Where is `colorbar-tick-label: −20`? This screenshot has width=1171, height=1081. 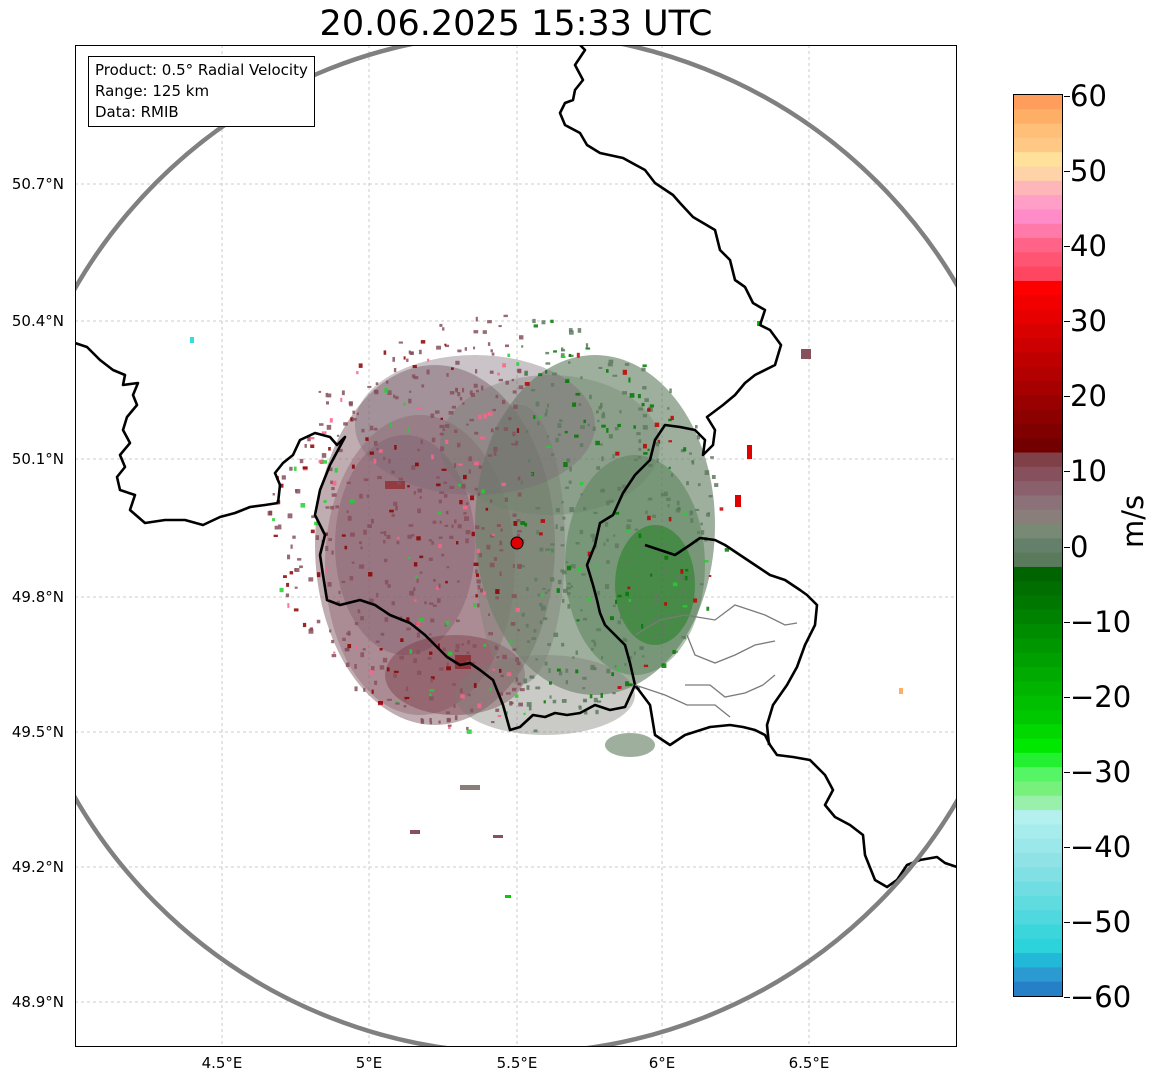
colorbar-tick-label: −20 is located at coordinates (1101, 696).